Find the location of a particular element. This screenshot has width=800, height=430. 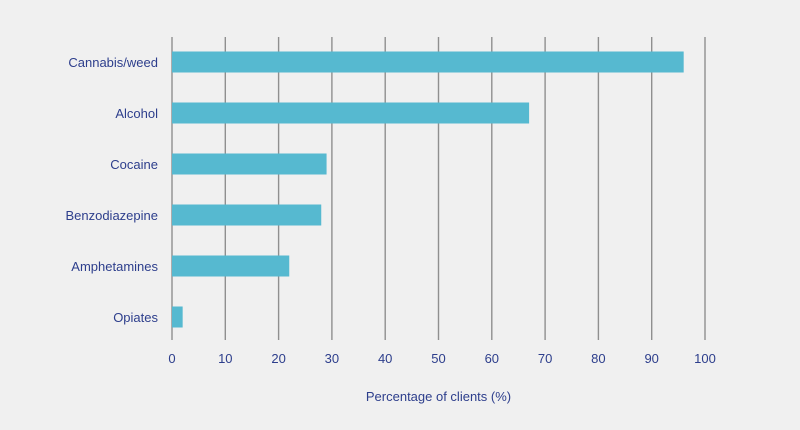

bar-benzodiazepine is located at coordinates (247, 215).